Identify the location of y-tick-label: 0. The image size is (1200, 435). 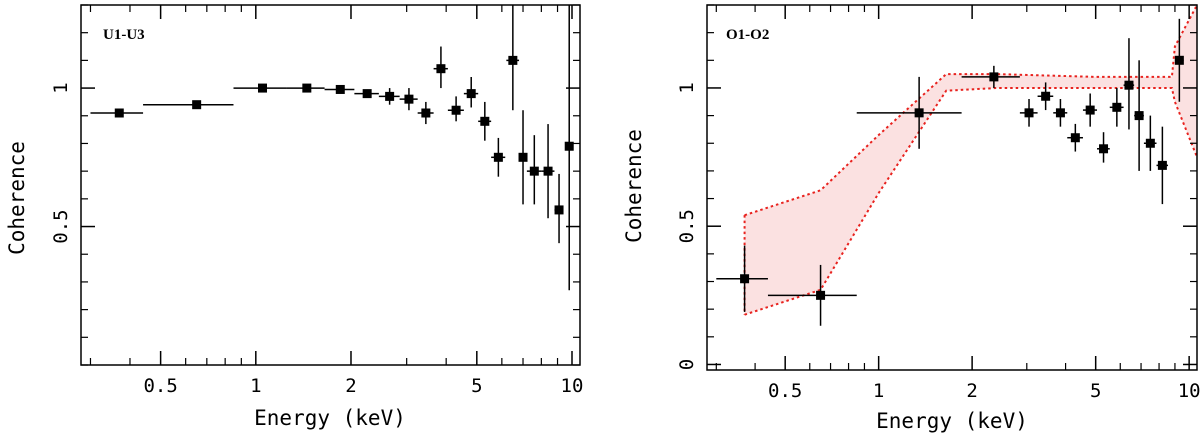
(687, 364).